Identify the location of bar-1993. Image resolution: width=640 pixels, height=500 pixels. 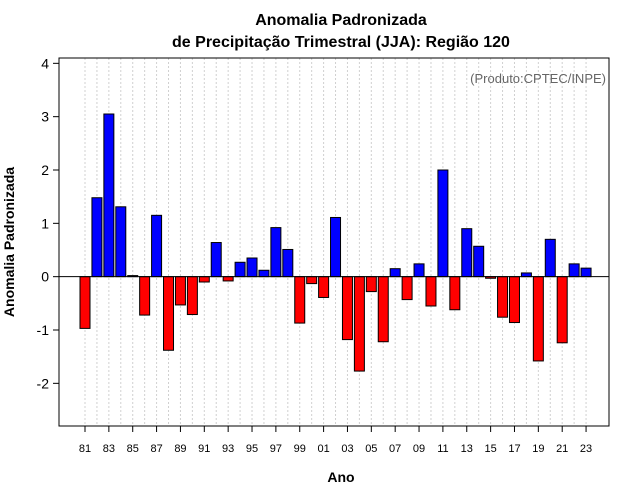
(228, 279).